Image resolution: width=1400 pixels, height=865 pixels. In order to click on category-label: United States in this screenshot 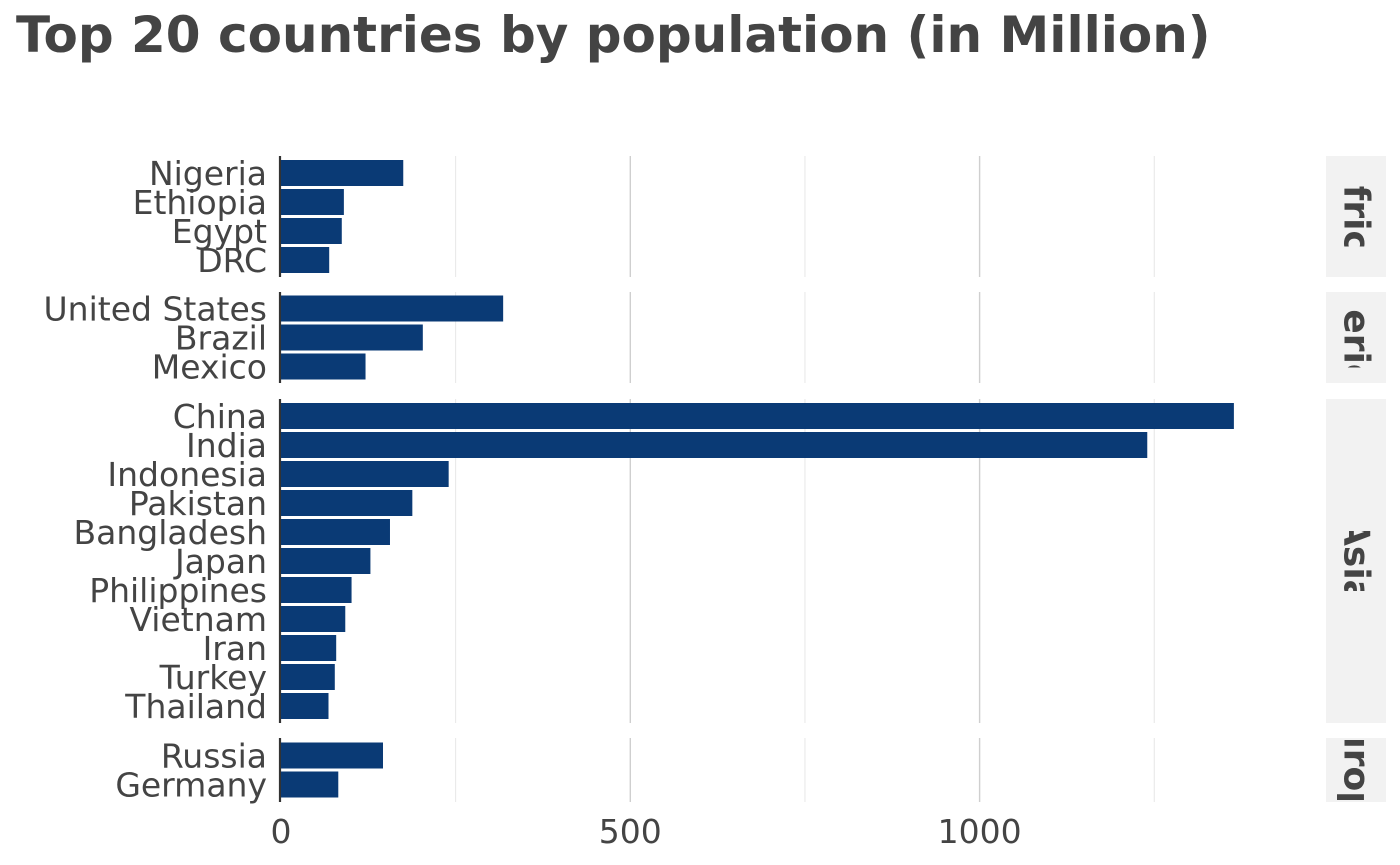, I will do `click(155, 309)`.